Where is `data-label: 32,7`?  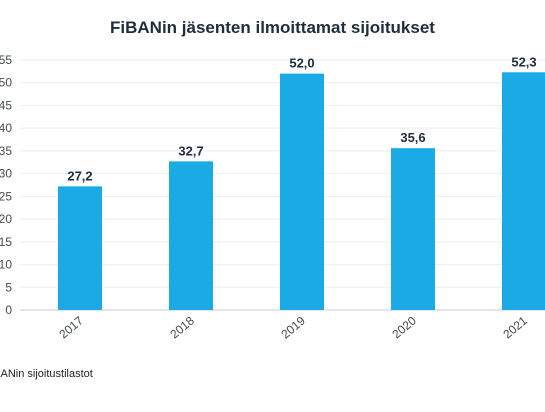
data-label: 32,7 is located at coordinates (190, 150).